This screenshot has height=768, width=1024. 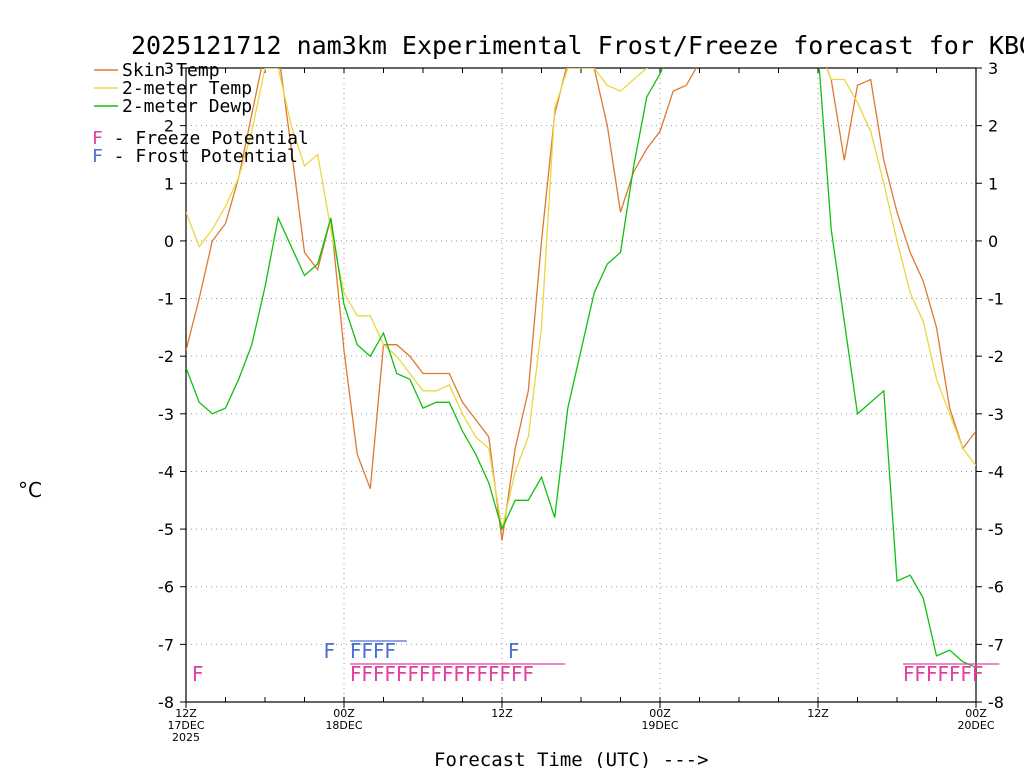 I want to click on y-tick-label-left: -5, so click(x=166, y=529).